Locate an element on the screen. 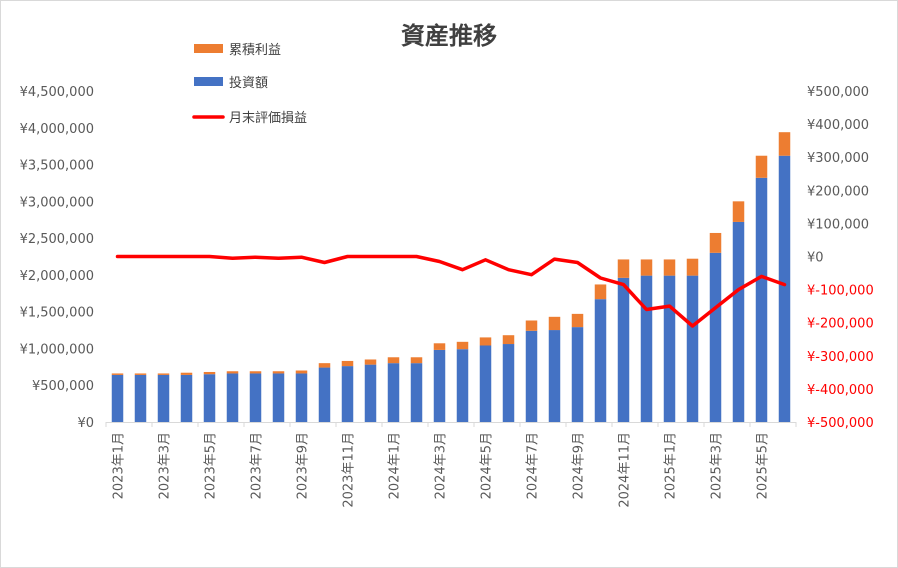 The width and height of the screenshot is (898, 568). x-tick-label: 2023年7月 is located at coordinates (257, 465).